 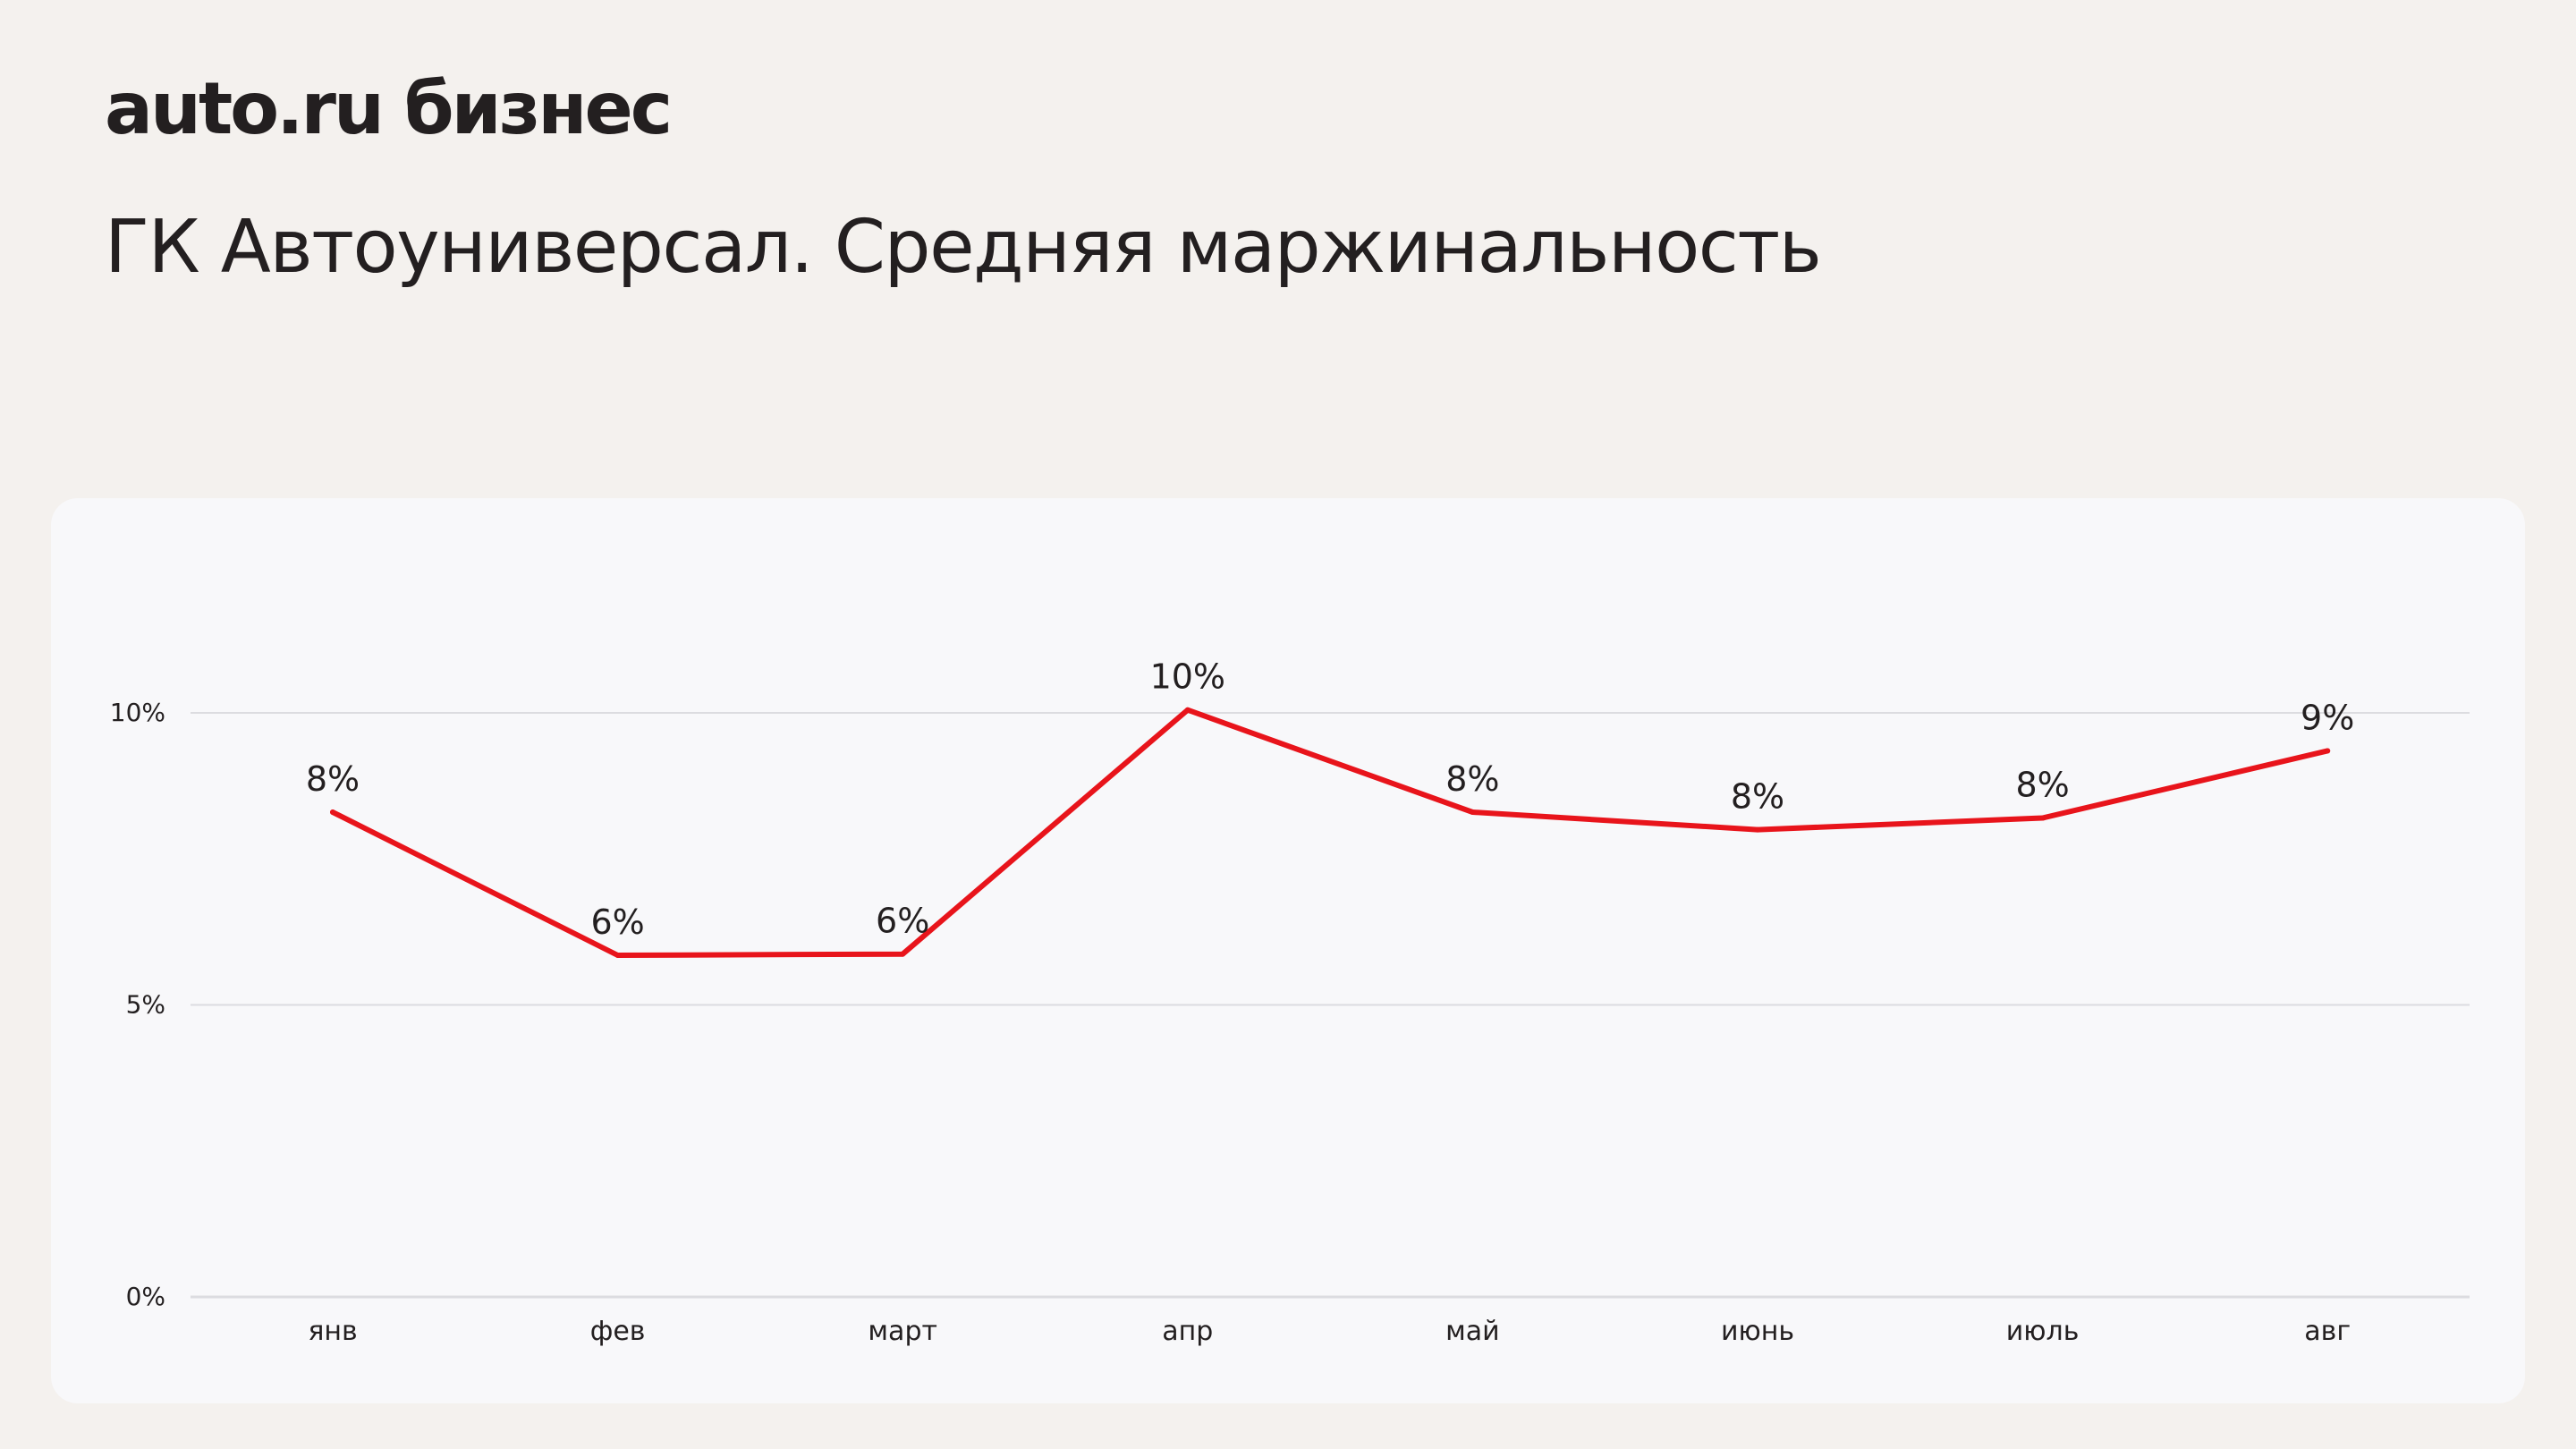 I want to click on data-label: 10%, so click(x=1187, y=677).